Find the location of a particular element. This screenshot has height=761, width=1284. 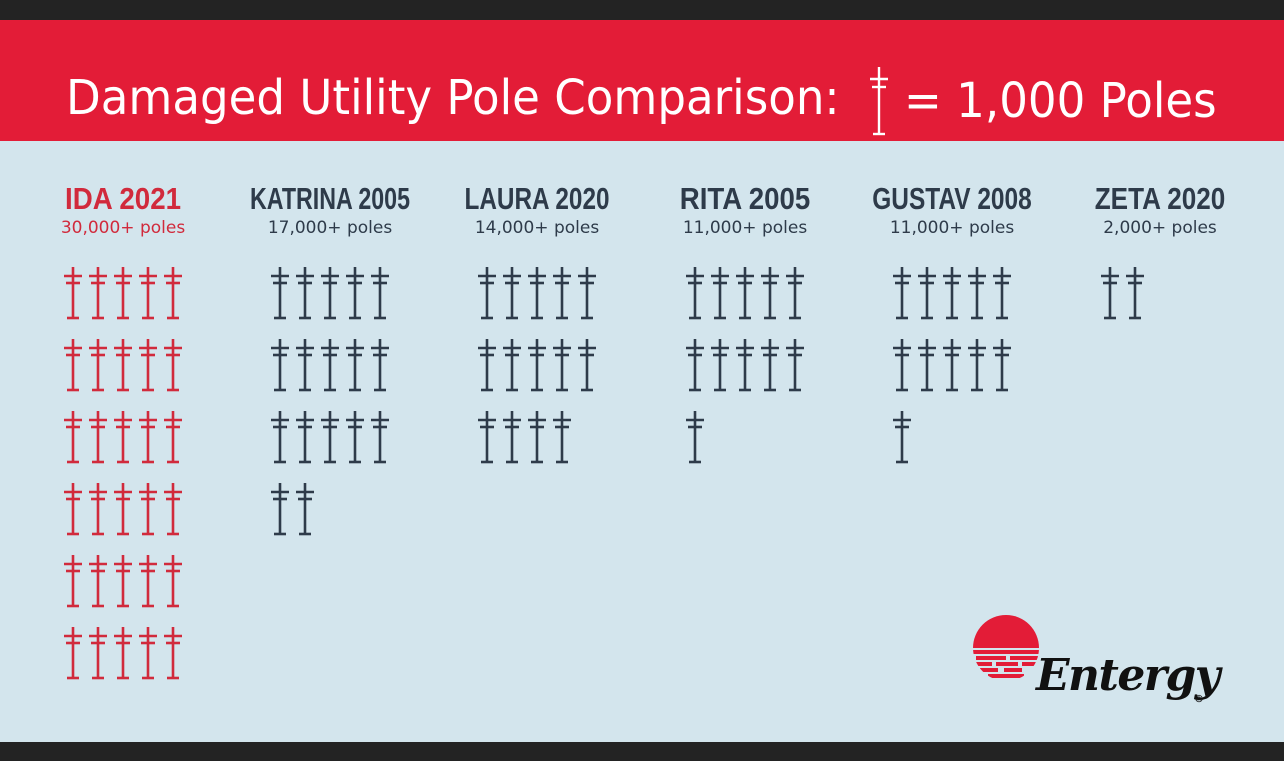

legend-text: = 1,000 Poles is located at coordinates (1060, 101).